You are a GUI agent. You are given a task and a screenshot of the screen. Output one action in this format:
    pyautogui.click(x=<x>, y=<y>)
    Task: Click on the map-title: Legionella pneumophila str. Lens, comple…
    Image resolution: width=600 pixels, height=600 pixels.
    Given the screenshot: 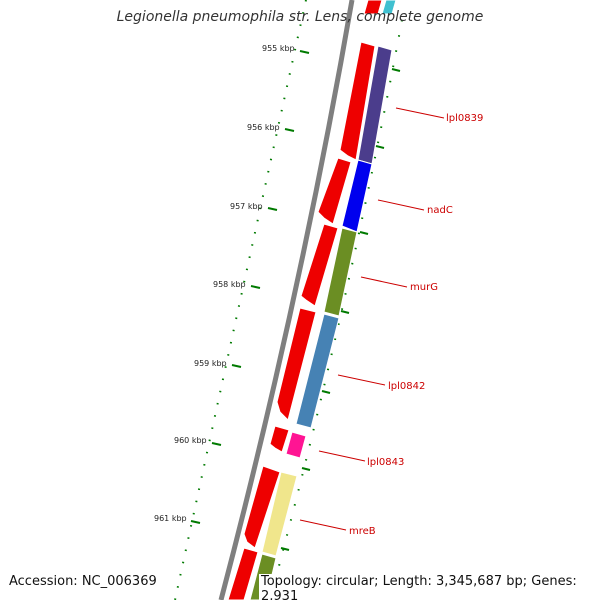 What is the action you would take?
    pyautogui.click(x=300, y=17)
    